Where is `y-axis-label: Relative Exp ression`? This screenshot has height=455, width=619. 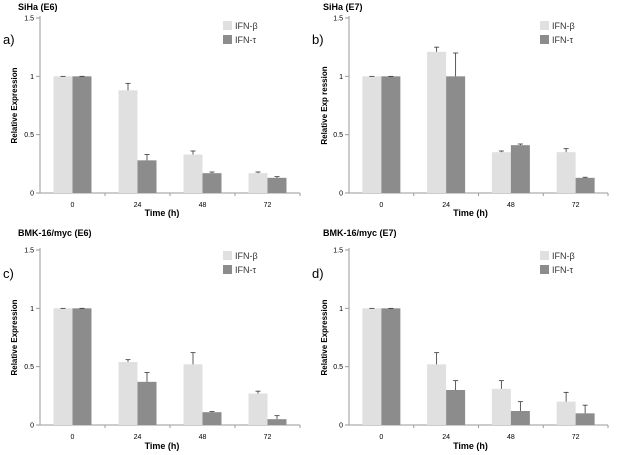
y-axis-label: Relative Exp ression is located at coordinates (324, 105).